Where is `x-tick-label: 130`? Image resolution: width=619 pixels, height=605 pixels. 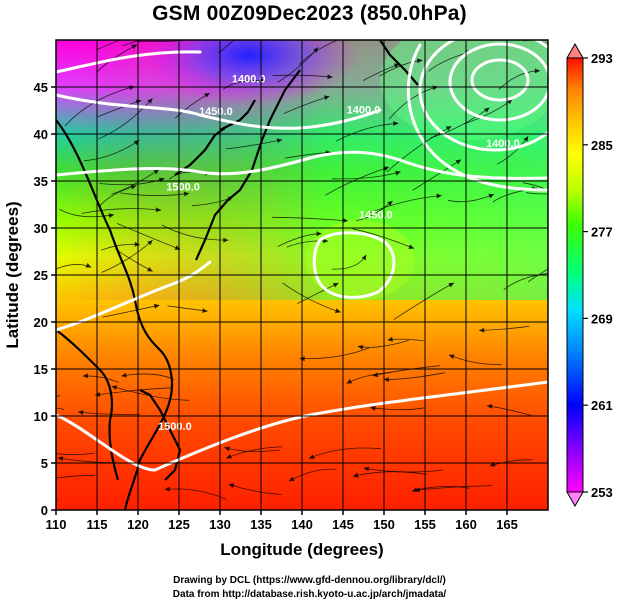
x-tick-label: 130 is located at coordinates (220, 524).